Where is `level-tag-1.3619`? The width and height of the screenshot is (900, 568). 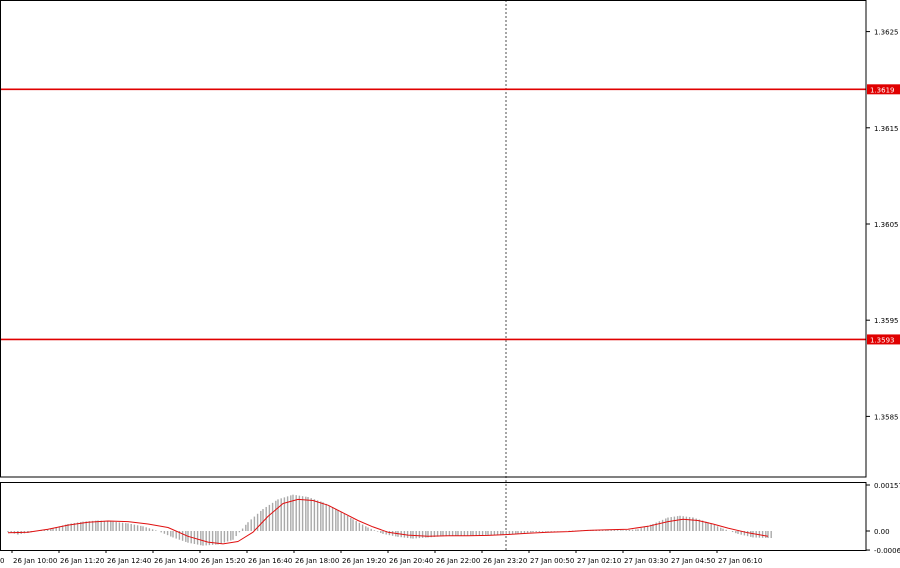 level-tag-1.3619 is located at coordinates (883, 89).